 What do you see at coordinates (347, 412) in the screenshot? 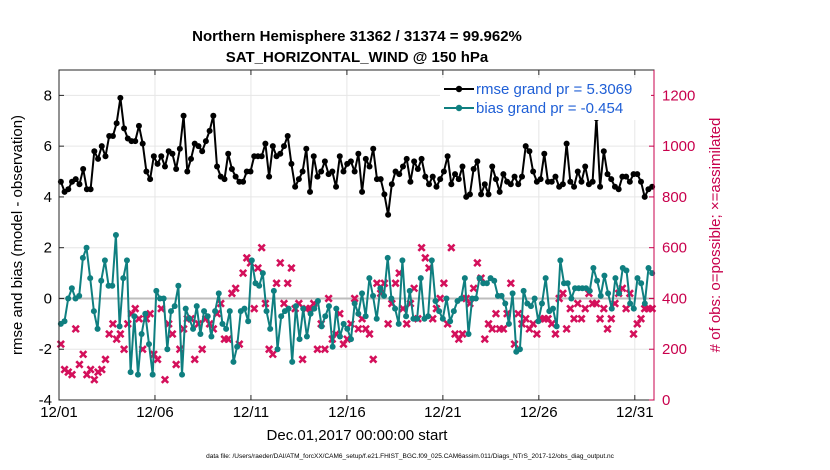
I see `x-tick-label-3: 12/16` at bounding box center [347, 412].